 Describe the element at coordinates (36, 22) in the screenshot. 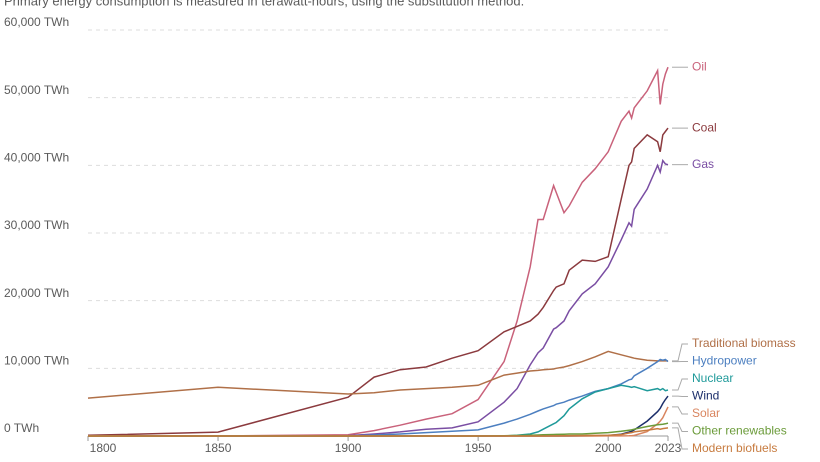

I see `y-tick-label: 60,000 TWh` at that location.